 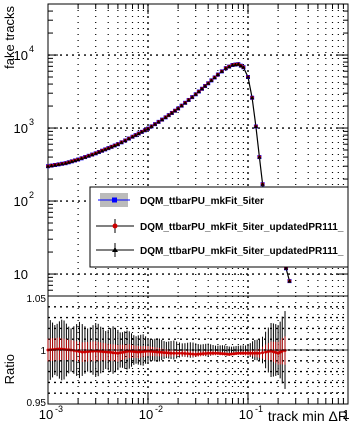 I want to click on x-tick-label: 1, so click(x=345, y=414).